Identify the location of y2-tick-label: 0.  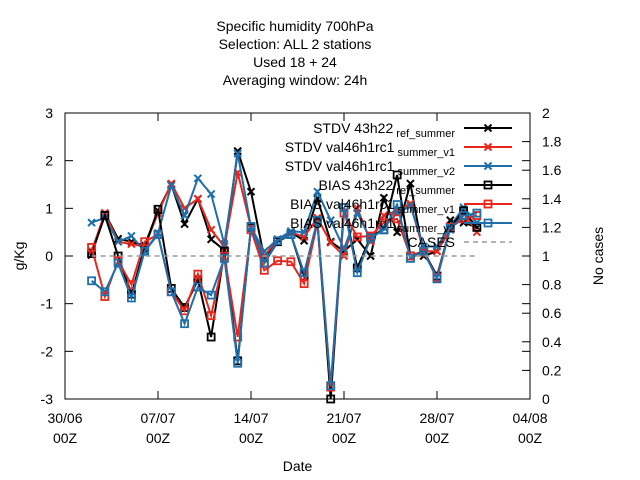
(546, 399).